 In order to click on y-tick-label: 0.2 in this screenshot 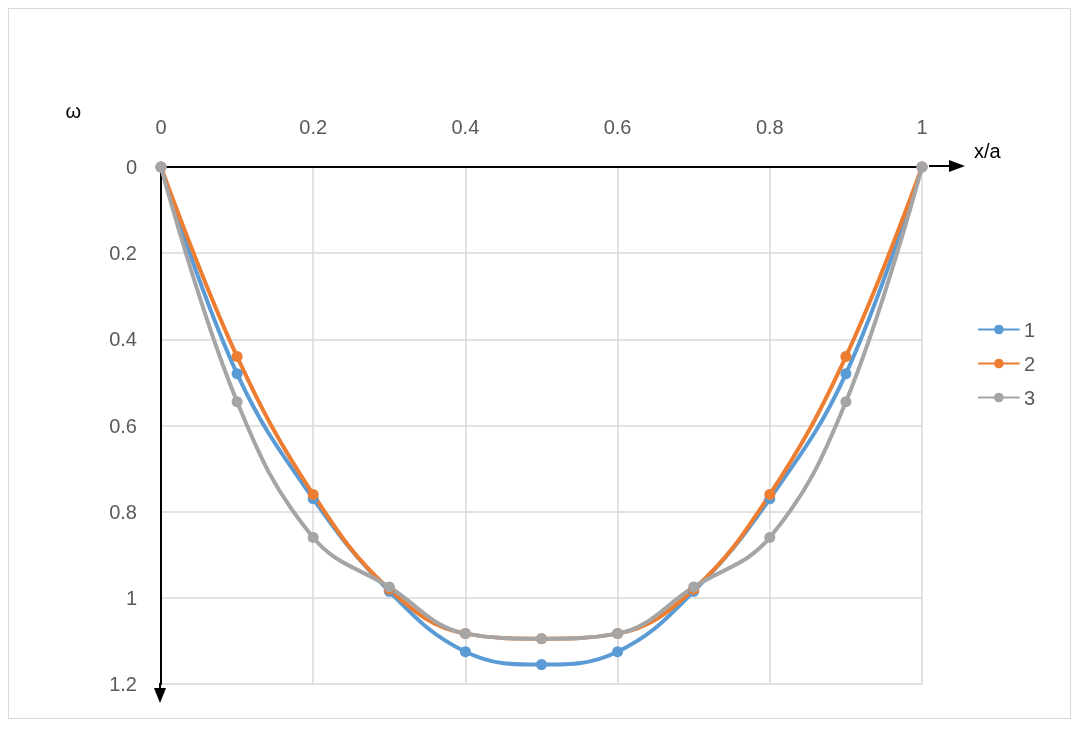, I will do `click(123, 253)`.